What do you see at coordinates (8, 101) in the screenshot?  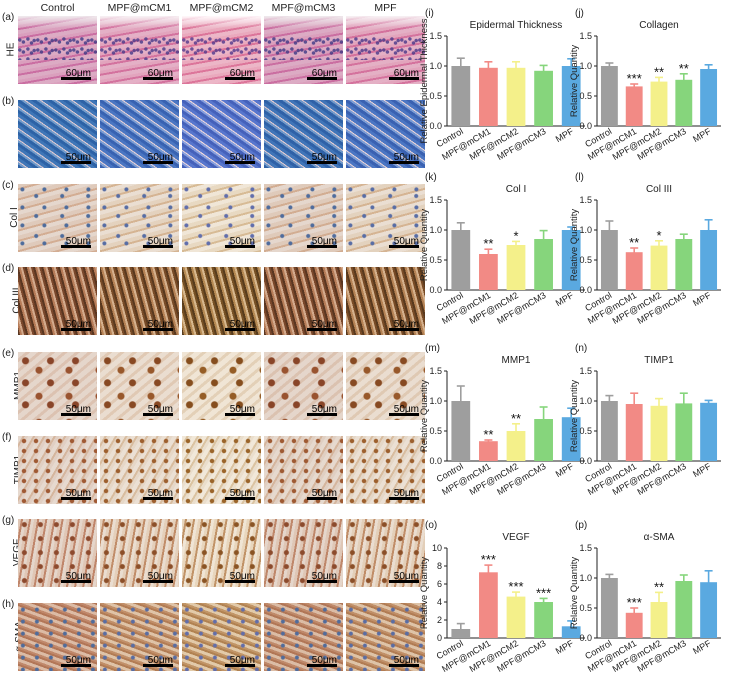 I see `row-letter: (b)` at bounding box center [8, 101].